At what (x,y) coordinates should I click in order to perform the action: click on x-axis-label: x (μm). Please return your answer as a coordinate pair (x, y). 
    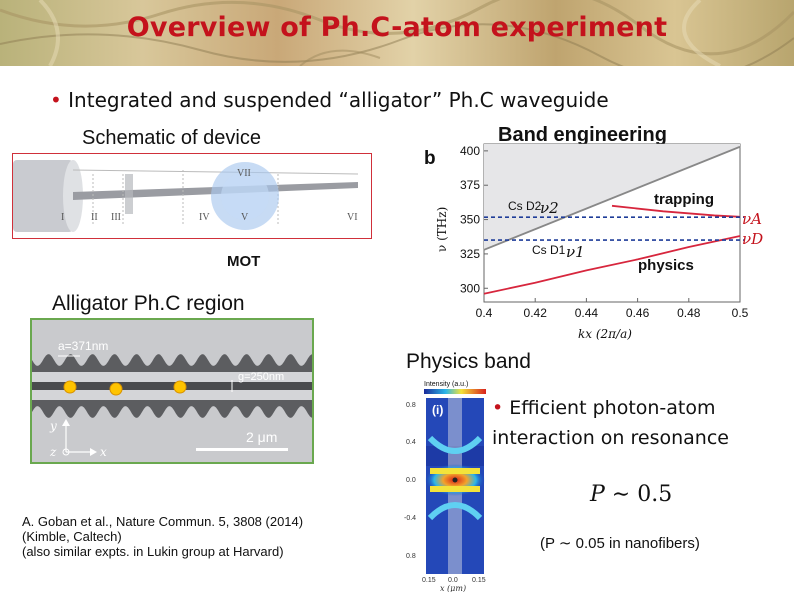
    Looking at the image, I should click on (453, 588).